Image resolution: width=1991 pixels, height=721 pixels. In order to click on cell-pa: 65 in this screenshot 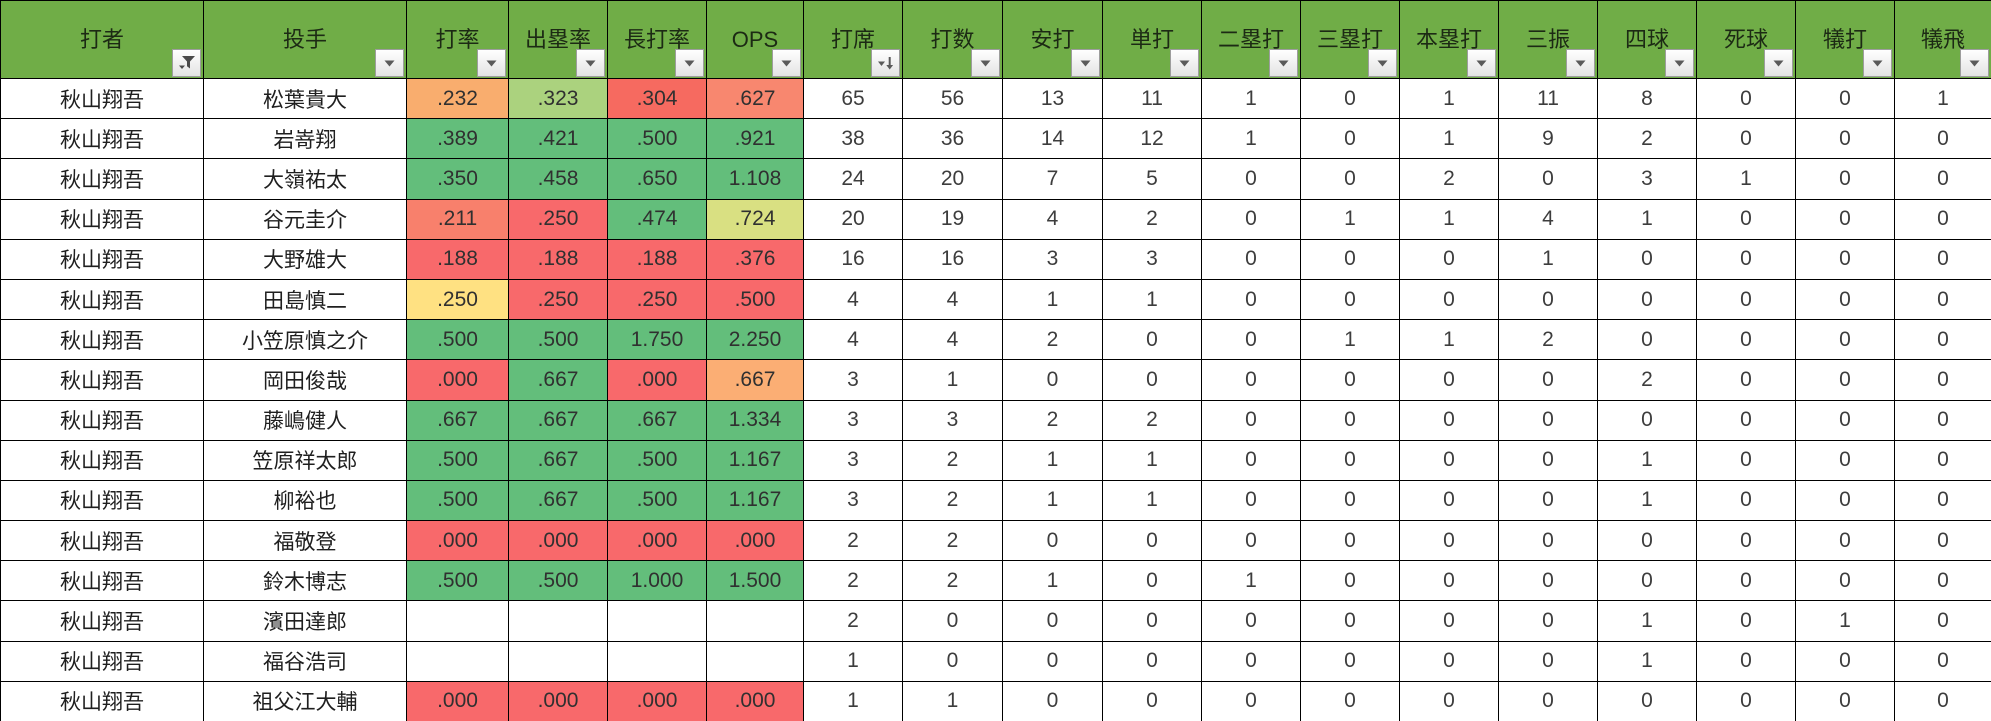, I will do `click(853, 98)`.